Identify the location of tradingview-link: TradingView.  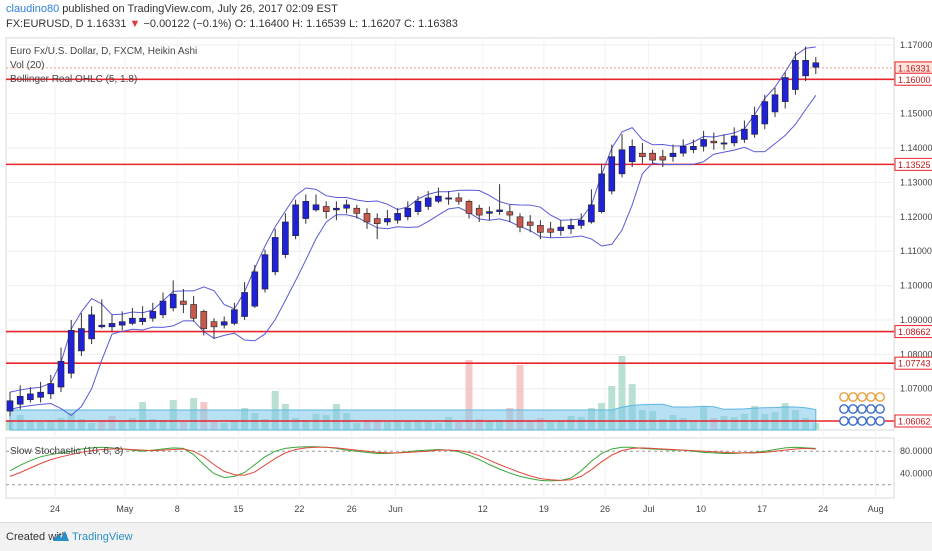
(102, 537).